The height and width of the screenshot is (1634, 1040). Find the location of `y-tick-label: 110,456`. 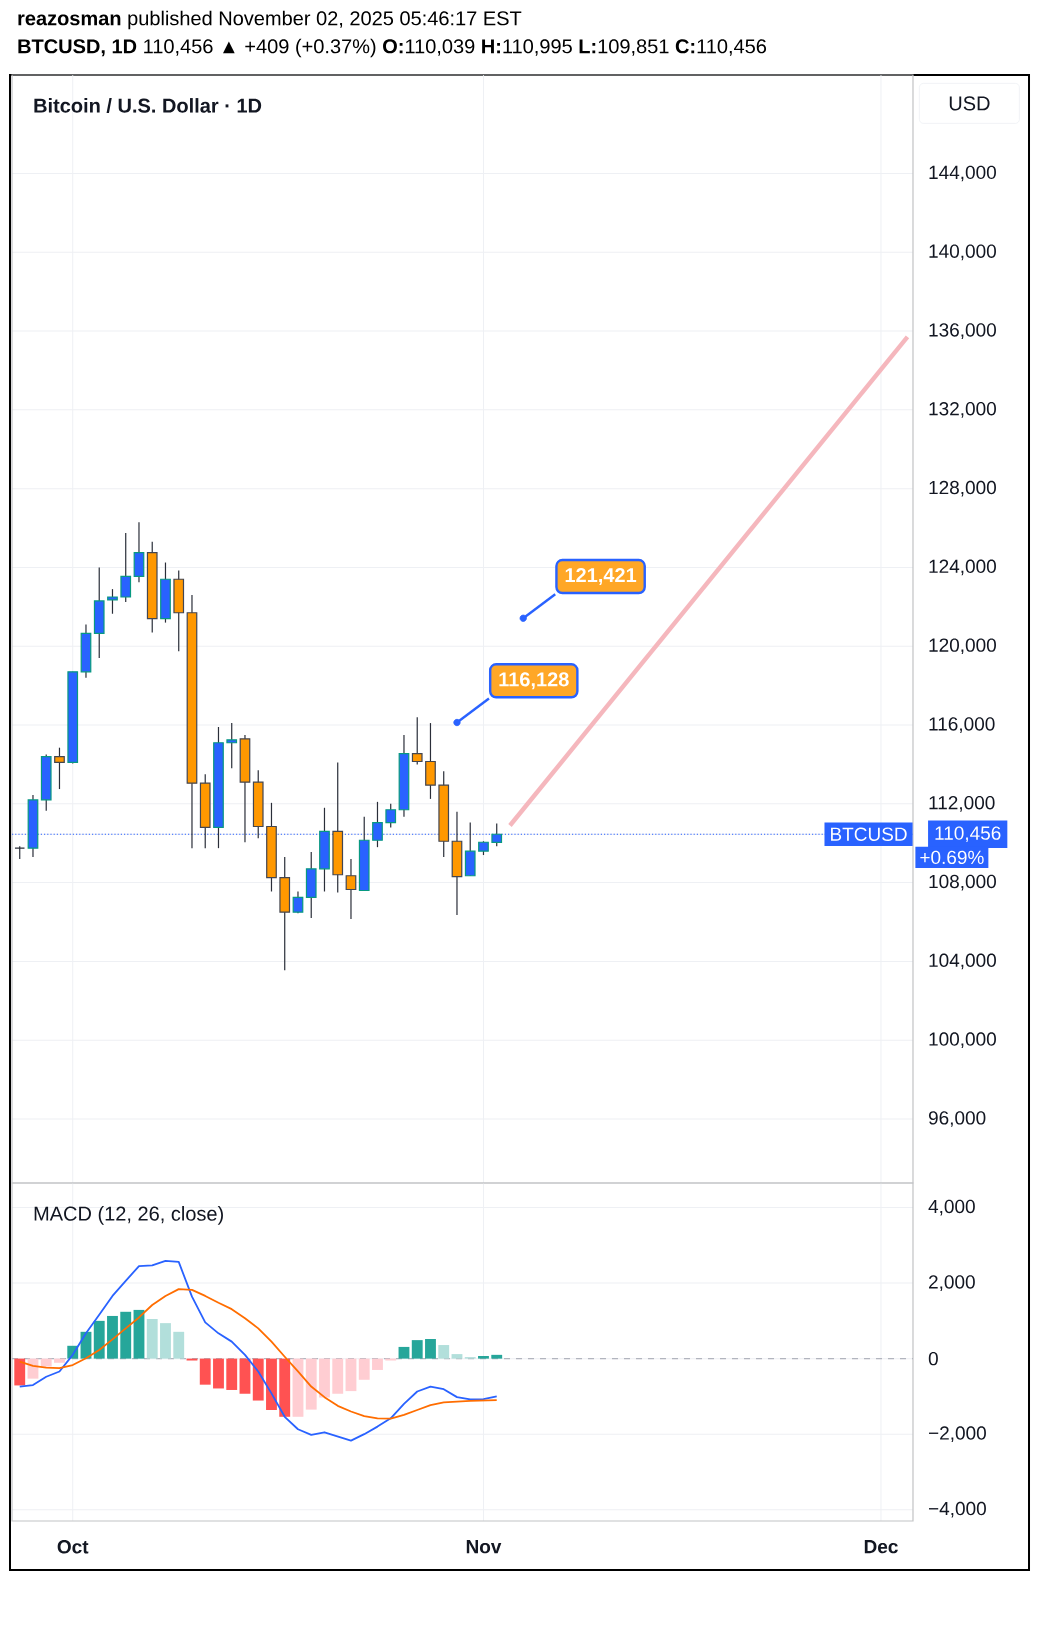

y-tick-label: 110,456 is located at coordinates (968, 834).